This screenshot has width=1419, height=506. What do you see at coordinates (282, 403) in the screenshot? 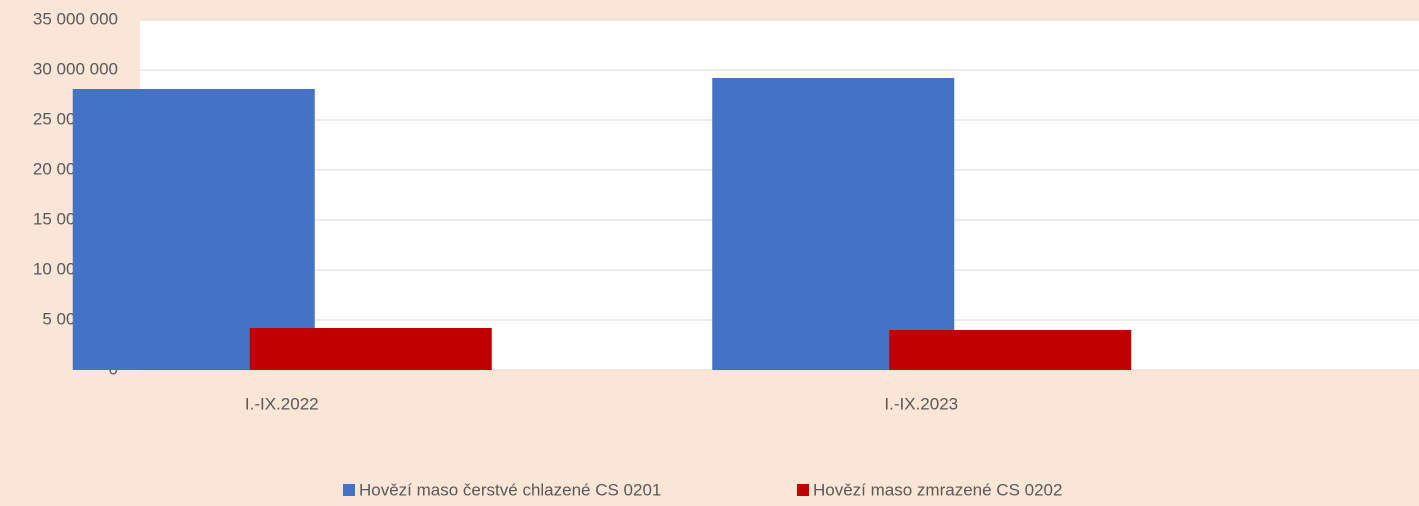
I see `x-tick-label: I.-IX.2022` at bounding box center [282, 403].